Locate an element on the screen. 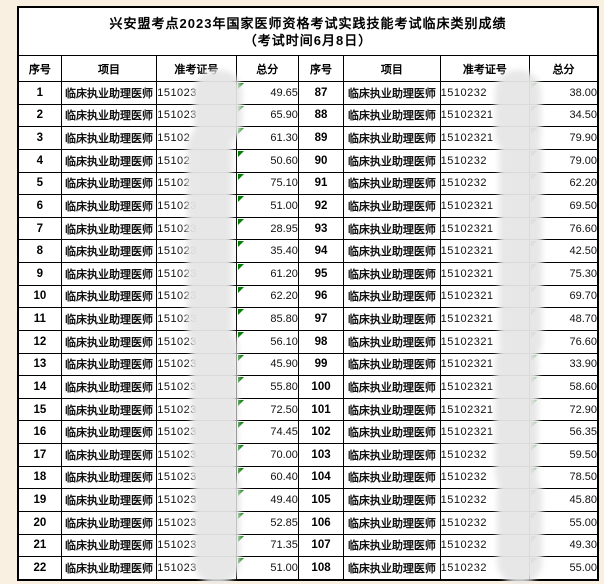 The width and height of the screenshot is (604, 584). score-cell: 74.45 is located at coordinates (267, 432).